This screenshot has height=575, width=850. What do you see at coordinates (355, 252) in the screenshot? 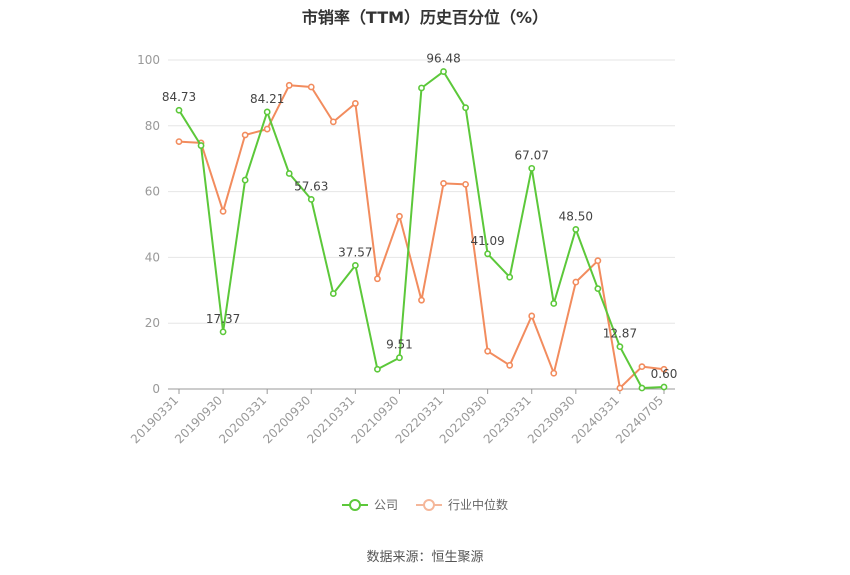
I see `data-label-company: 37.57` at bounding box center [355, 252].